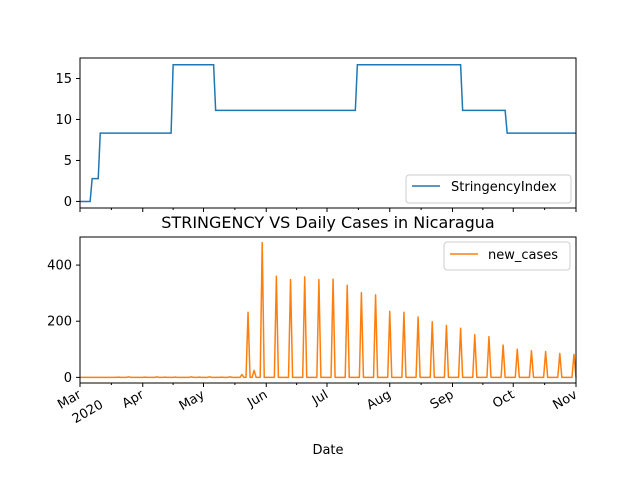 The image size is (640, 480). Describe the element at coordinates (327, 450) in the screenshot. I see `x-axis-label: Date` at that location.